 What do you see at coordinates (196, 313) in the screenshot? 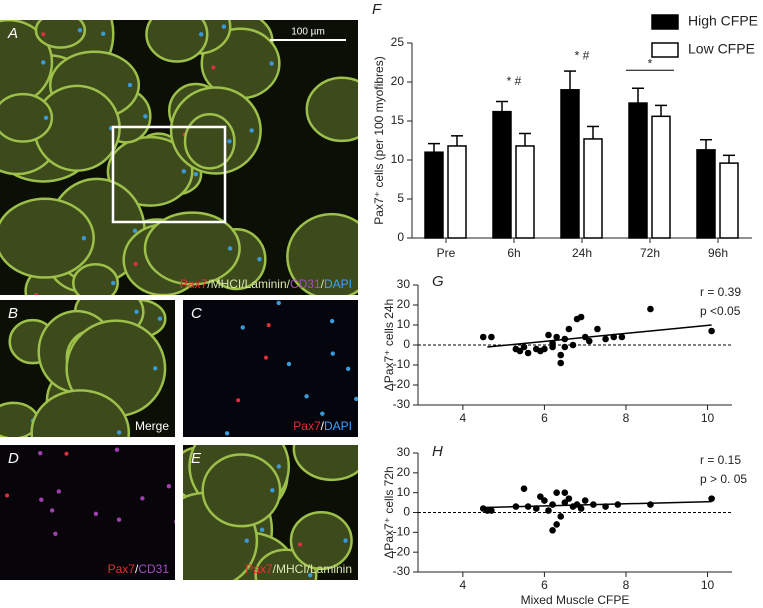
I see `panel-label: C` at bounding box center [196, 313].